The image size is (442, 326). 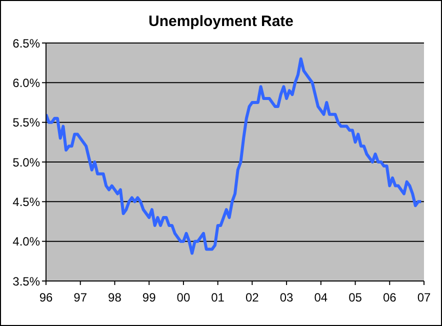 What do you see at coordinates (26, 162) in the screenshot?
I see `y-tick-label: 5.0%` at bounding box center [26, 162].